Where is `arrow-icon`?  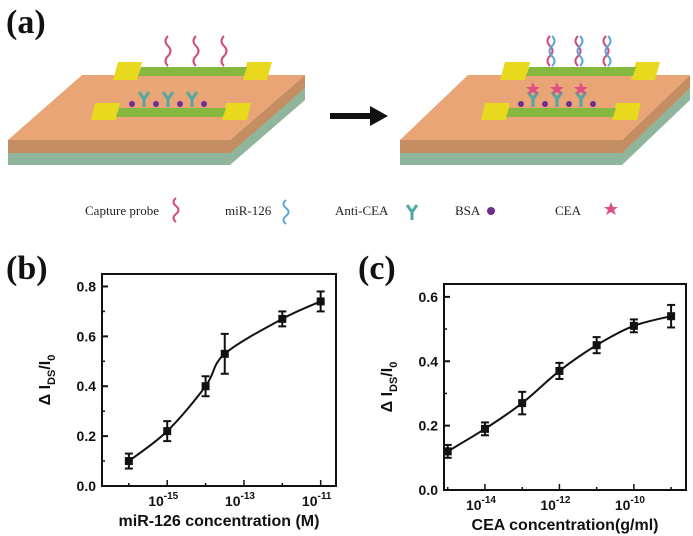 arrow-icon is located at coordinates (359, 116).